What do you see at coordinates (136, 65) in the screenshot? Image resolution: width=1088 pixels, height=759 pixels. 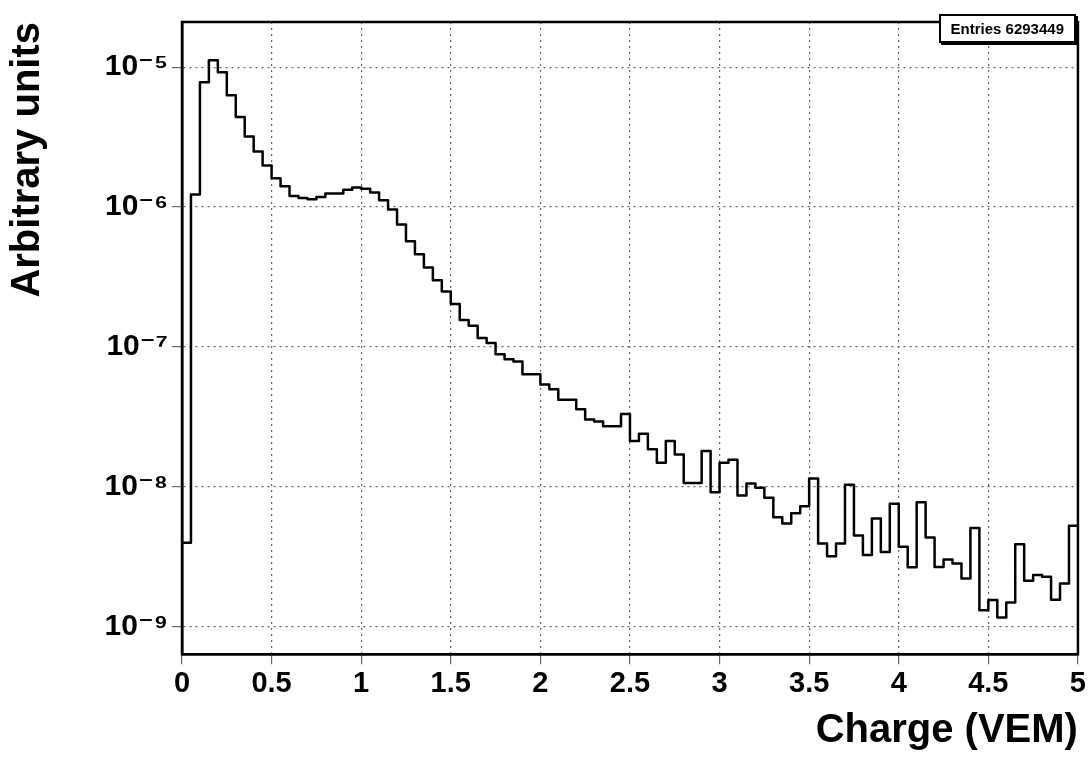 I see `y-tick-label: 10⁻⁵` at bounding box center [136, 65].